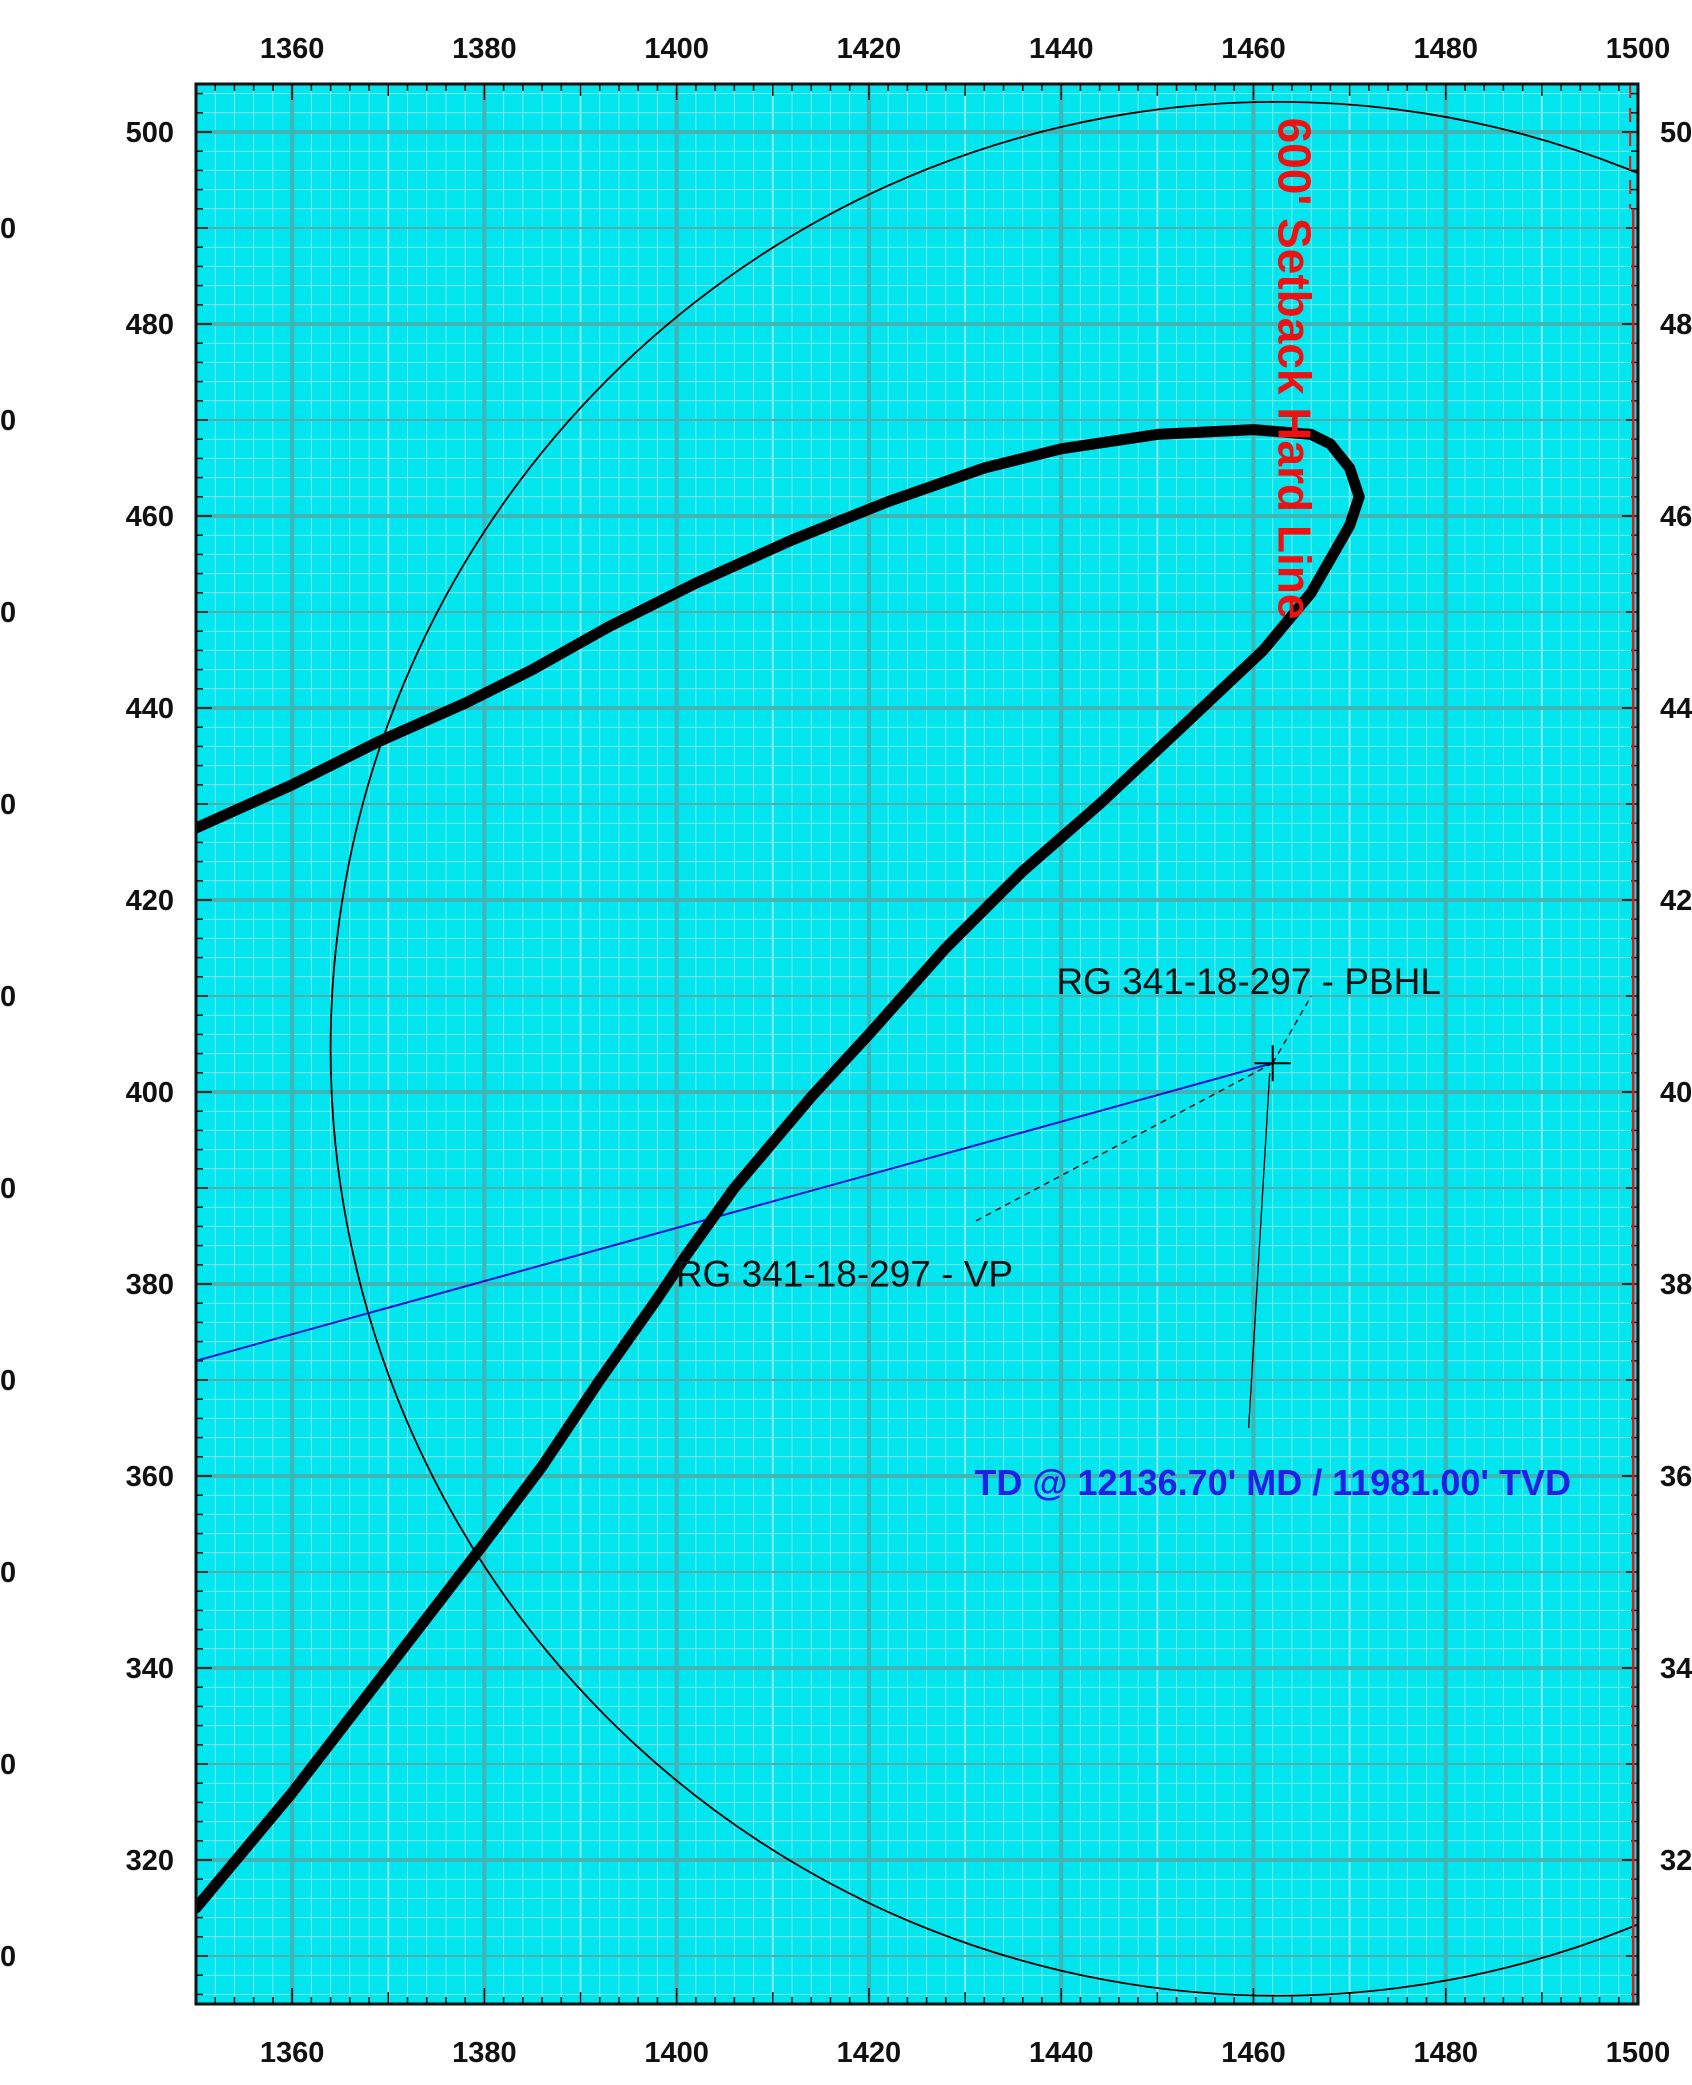  I want to click on y-tick-label-left: 500, so click(150, 133).